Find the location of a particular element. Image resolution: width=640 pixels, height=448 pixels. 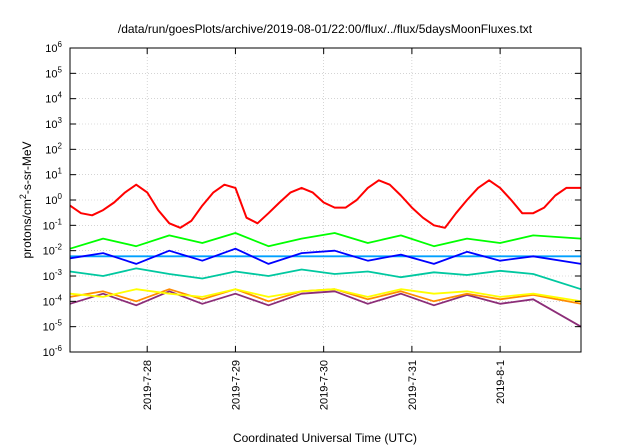

y-tick-label: 10⁵ is located at coordinates (53, 72).